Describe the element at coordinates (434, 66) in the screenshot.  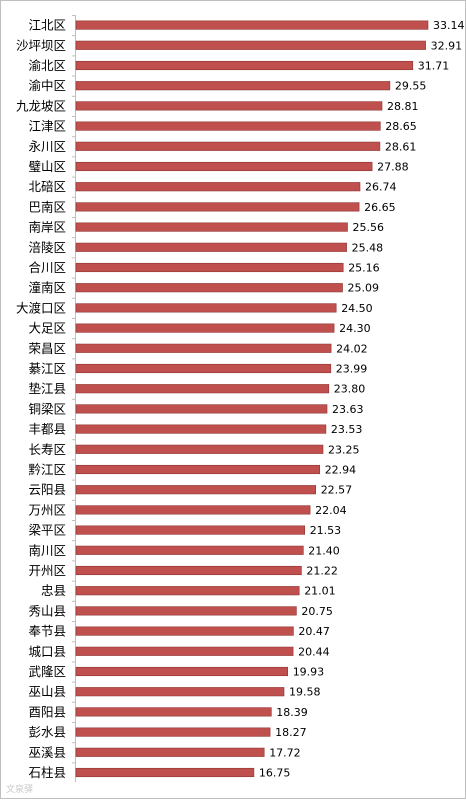
I see `value-label: 31.71` at that location.